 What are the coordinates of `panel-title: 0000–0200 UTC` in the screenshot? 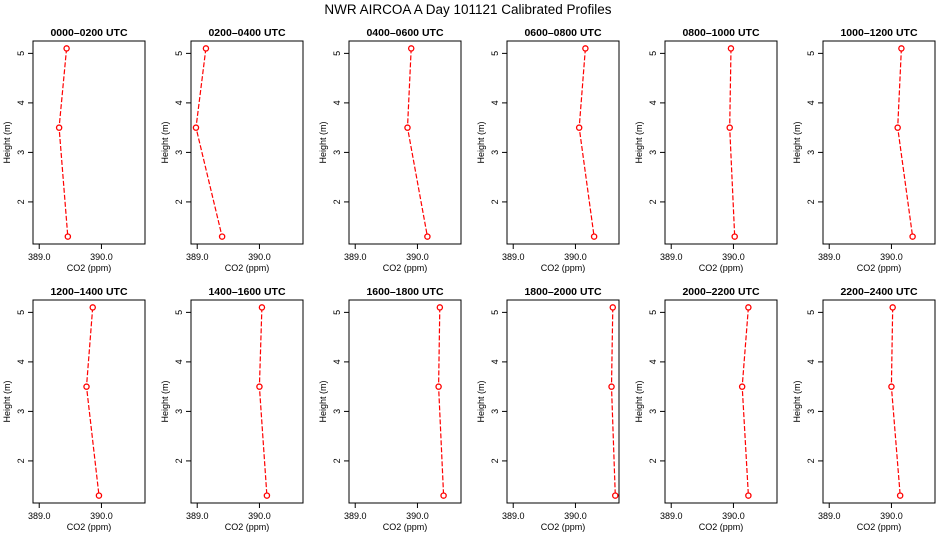 It's located at (88, 33).